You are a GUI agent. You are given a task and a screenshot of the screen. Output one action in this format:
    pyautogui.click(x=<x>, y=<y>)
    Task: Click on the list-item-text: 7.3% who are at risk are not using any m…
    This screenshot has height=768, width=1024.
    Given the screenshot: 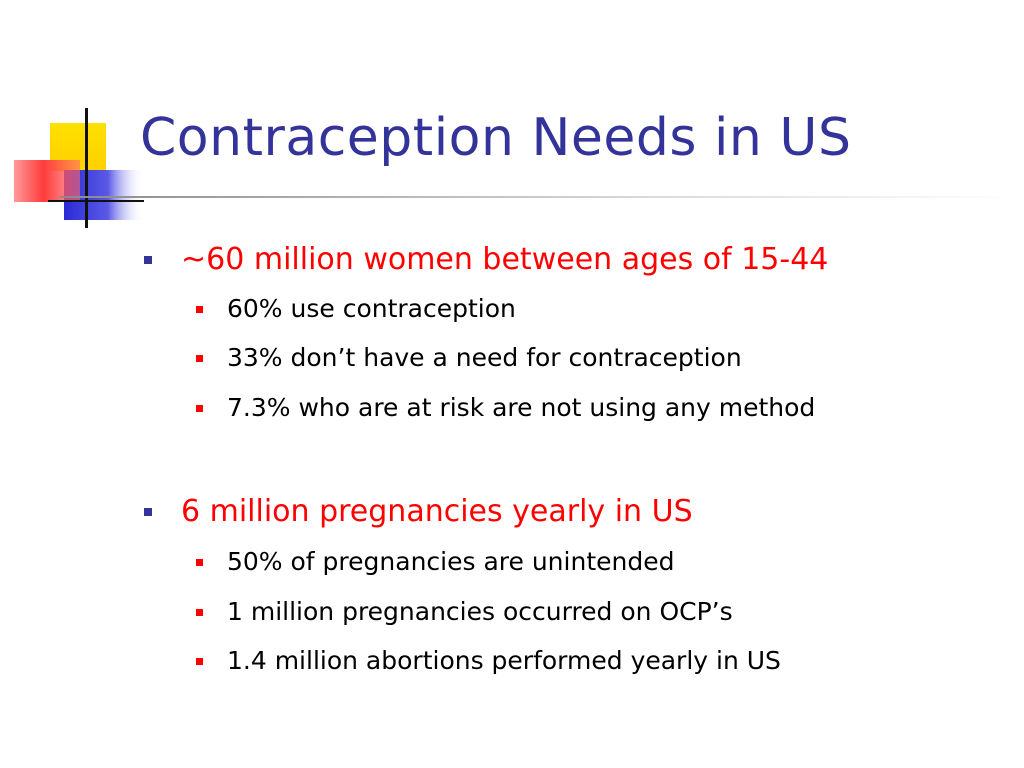 What is the action you would take?
    pyautogui.click(x=521, y=407)
    